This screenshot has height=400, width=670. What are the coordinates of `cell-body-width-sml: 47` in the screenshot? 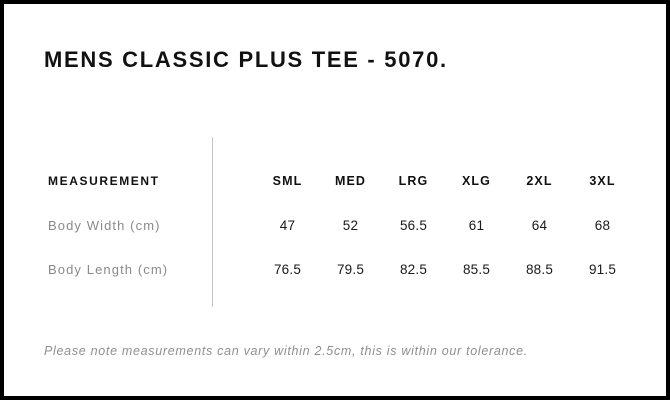 It's located at (287, 225).